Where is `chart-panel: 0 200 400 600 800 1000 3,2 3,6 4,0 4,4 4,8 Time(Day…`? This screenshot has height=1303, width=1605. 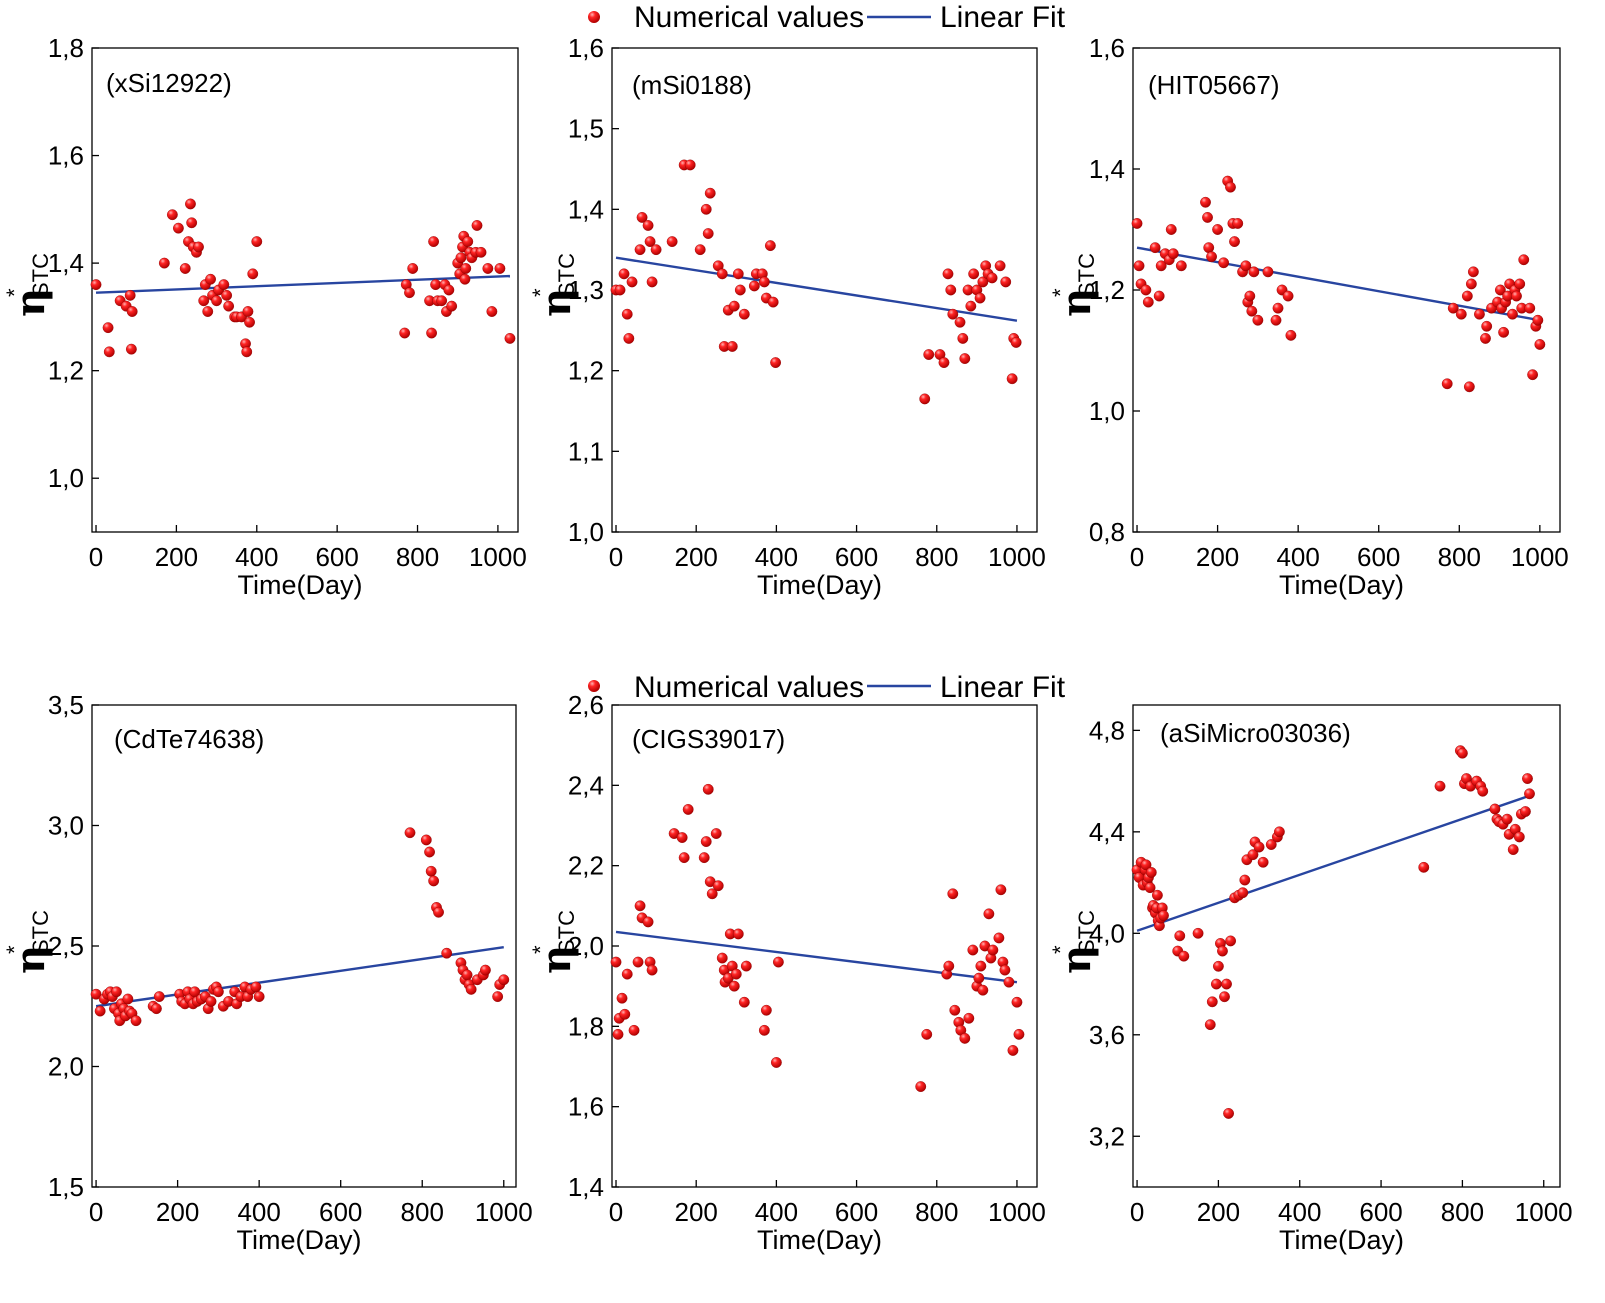 chart-panel: 0 200 400 600 800 1000 3,2 3,6 4,0 4,4 4,8 Time(Day… is located at coordinates (1310, 979).